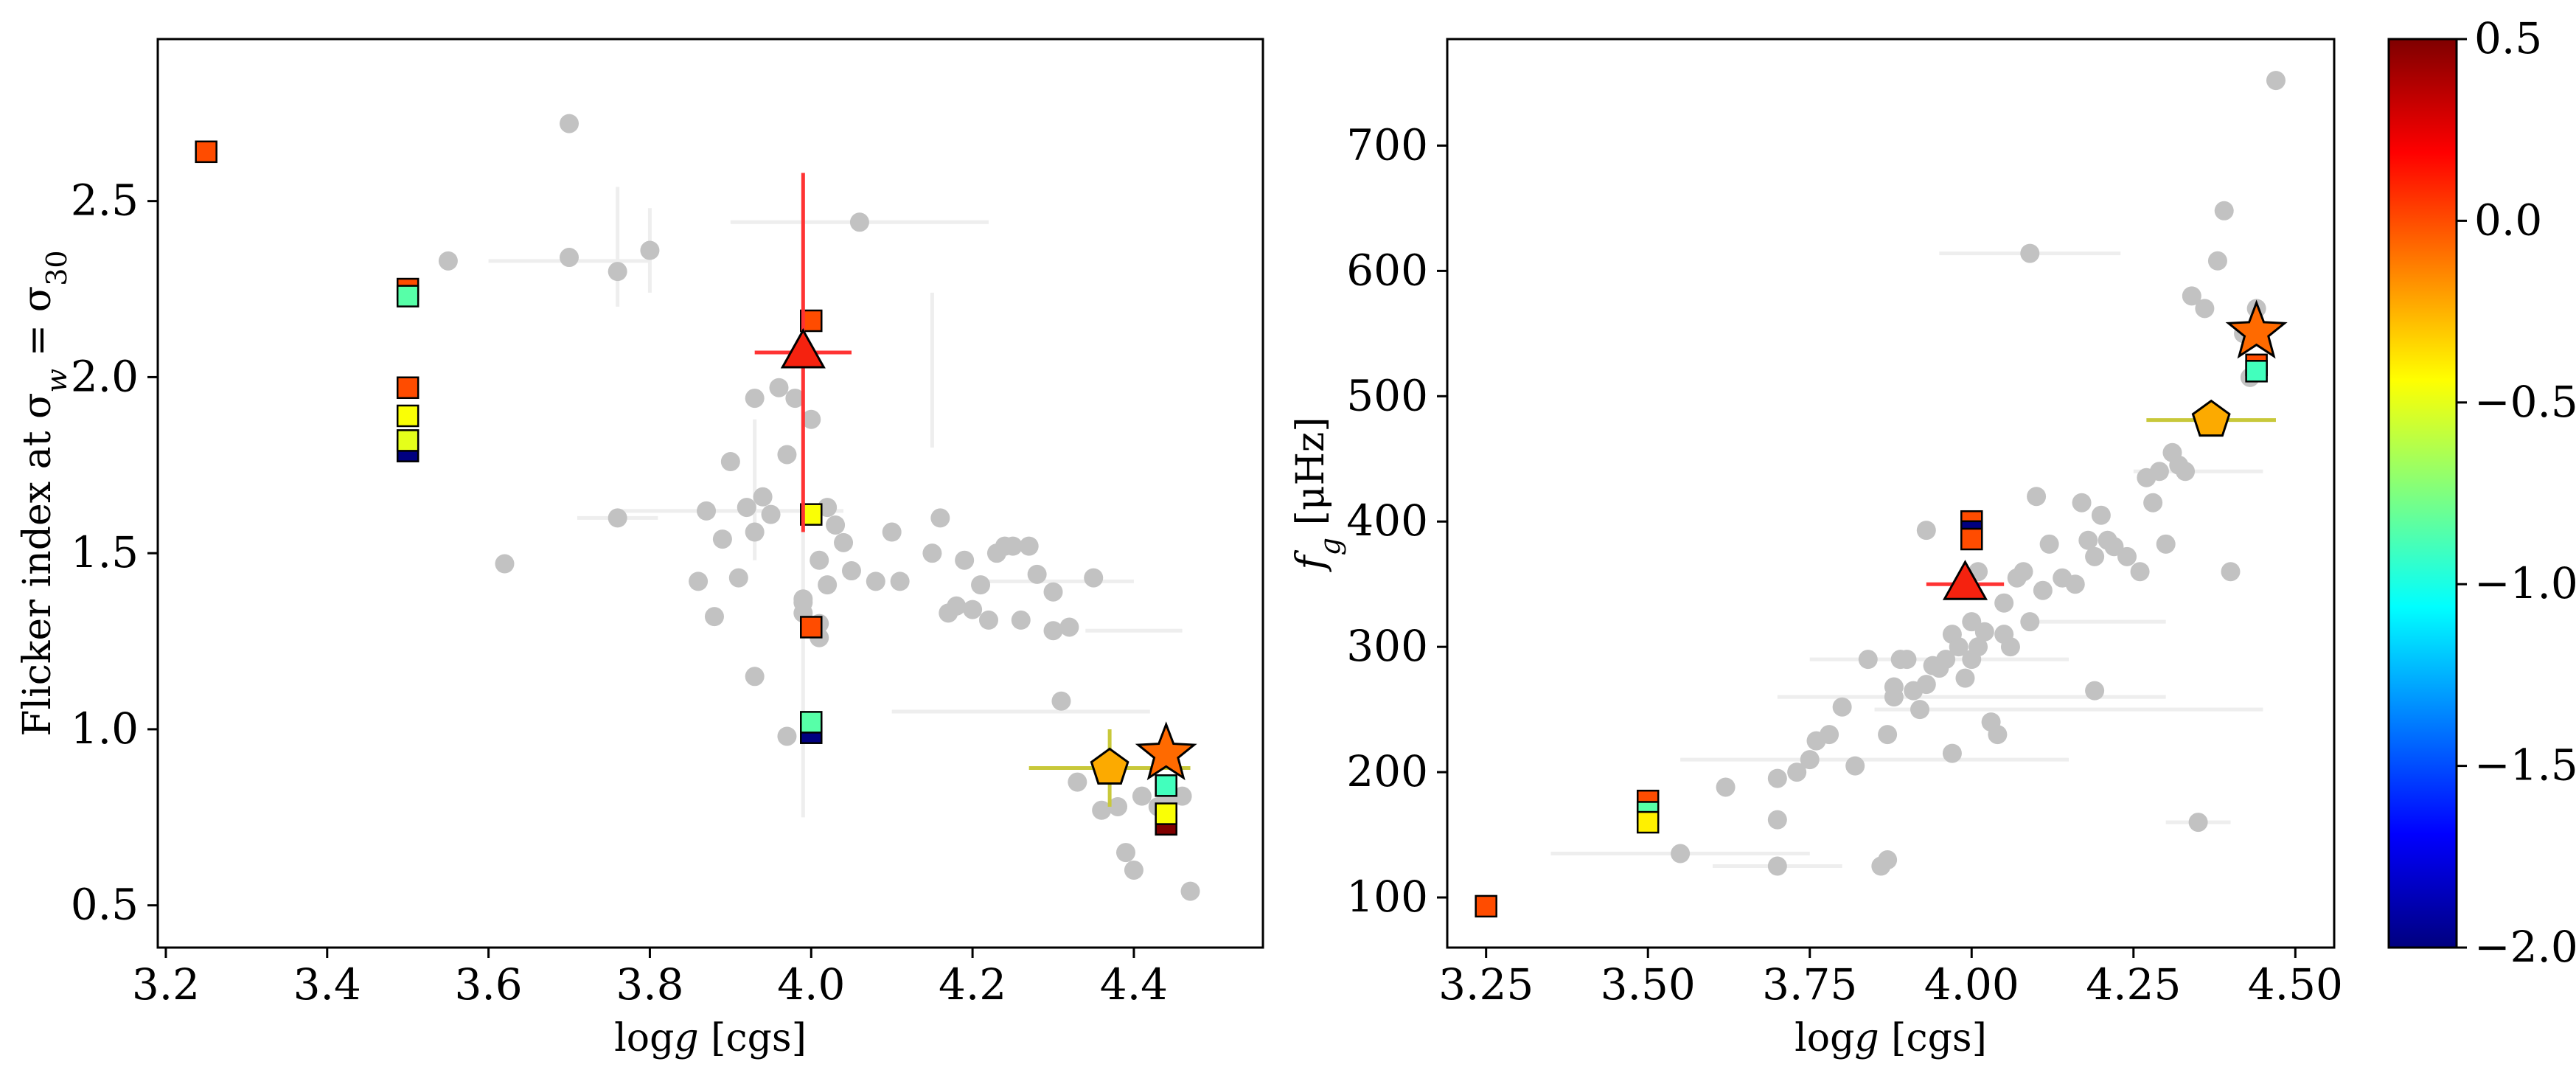 The image size is (2576, 1084). I want to click on y-axis-label-part: Flicker index at σ, so click(37, 564).